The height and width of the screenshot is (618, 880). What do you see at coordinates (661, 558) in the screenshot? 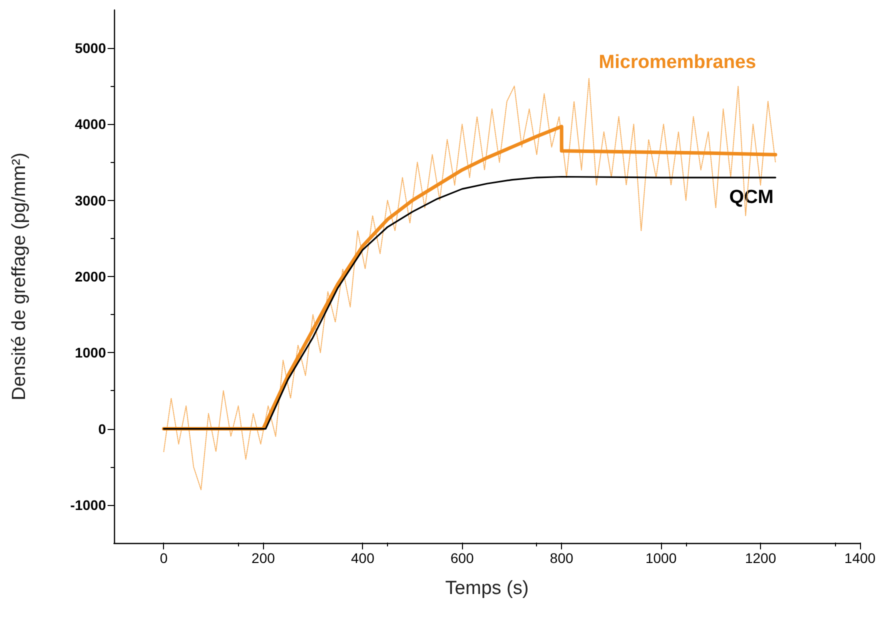
I see `x-tick-label: 1000` at bounding box center [661, 558].